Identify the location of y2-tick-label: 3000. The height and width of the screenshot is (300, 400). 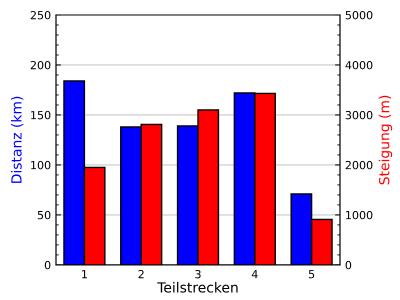
(359, 115).